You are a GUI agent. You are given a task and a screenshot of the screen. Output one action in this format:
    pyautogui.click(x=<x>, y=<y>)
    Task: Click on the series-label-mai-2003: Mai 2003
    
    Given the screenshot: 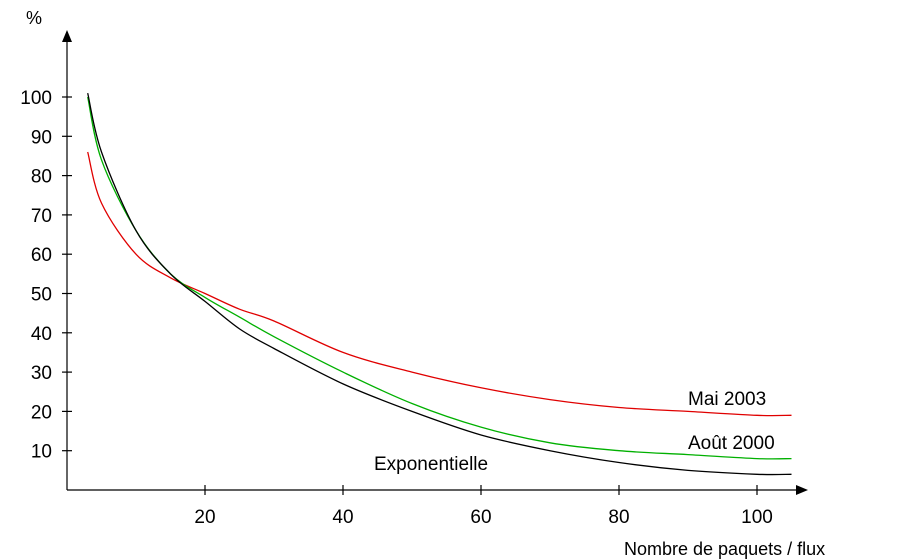 What is the action you would take?
    pyautogui.click(x=727, y=399)
    